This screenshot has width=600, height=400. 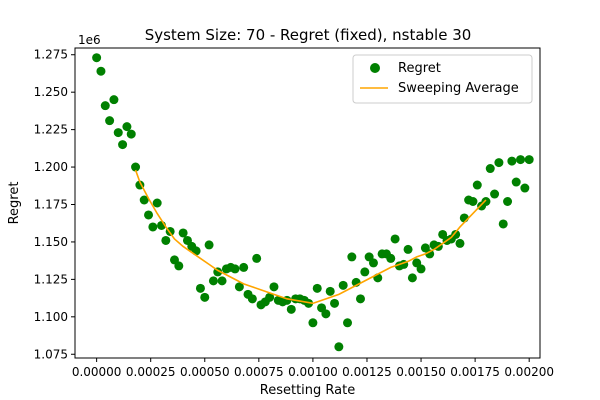 I want to click on y-tick-label: 1.225, so click(x=51, y=130).